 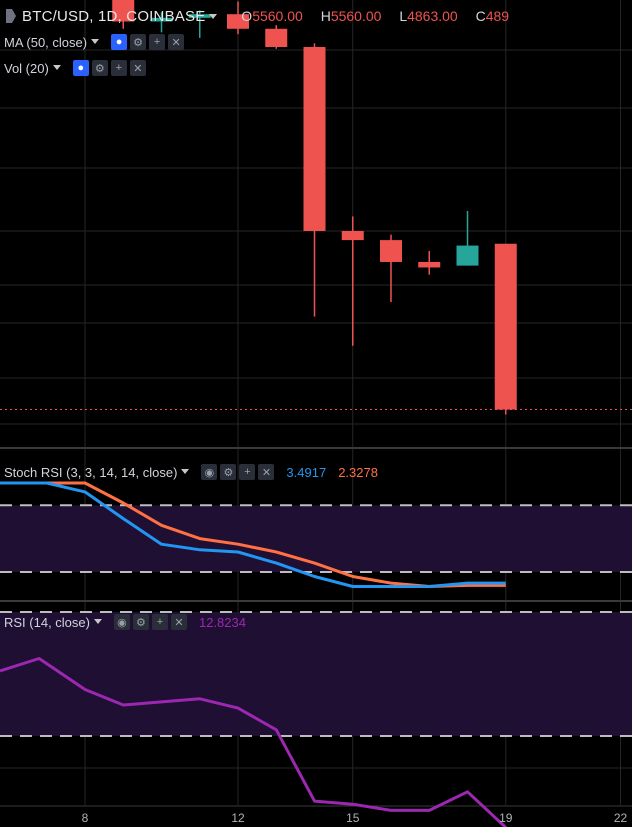 What do you see at coordinates (356, 16) in the screenshot?
I see `ohlc-high-value: 5560.00` at bounding box center [356, 16].